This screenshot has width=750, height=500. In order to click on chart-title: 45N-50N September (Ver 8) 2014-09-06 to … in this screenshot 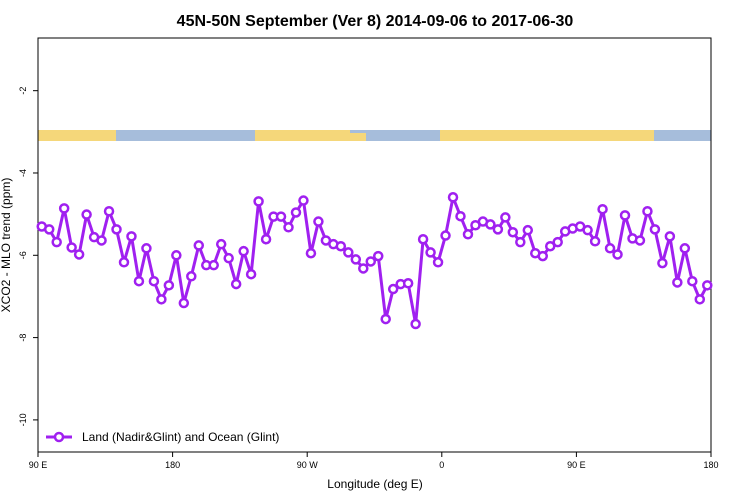, I will do `click(375, 21)`.